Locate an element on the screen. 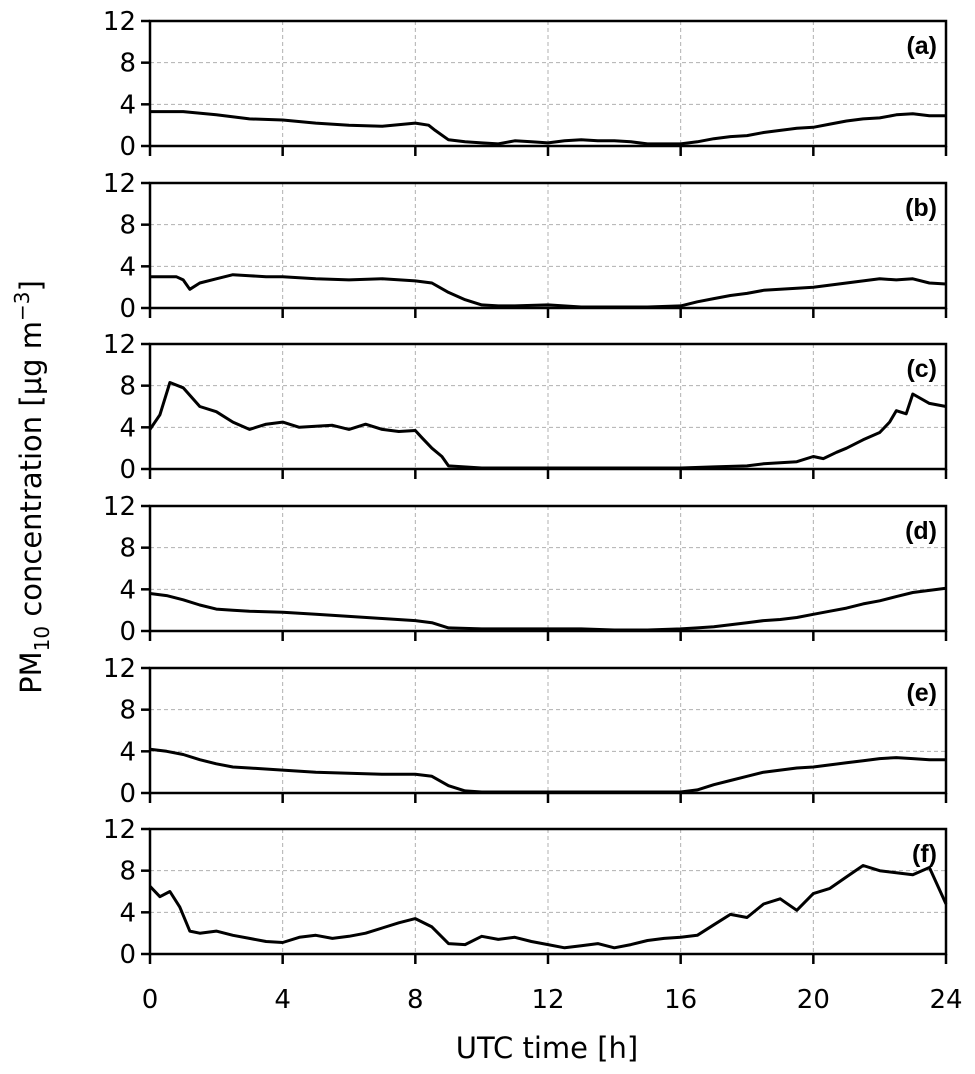 The image size is (975, 1074). x-tick-label: 12 is located at coordinates (547, 1000).